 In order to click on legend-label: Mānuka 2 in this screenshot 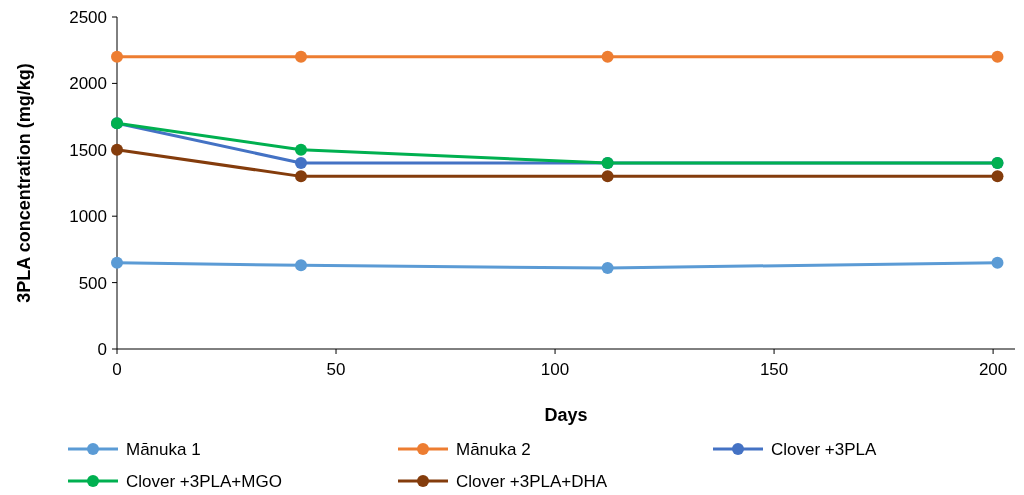, I will do `click(493, 449)`.